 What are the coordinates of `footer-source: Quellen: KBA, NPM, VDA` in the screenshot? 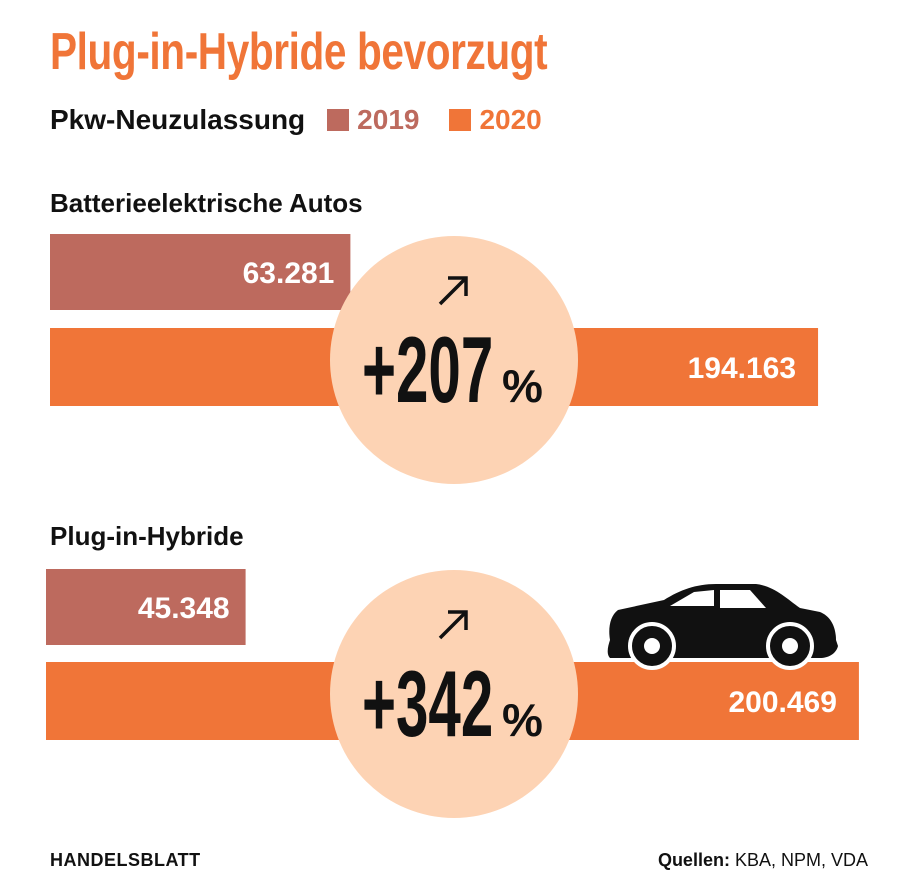 It's located at (763, 860).